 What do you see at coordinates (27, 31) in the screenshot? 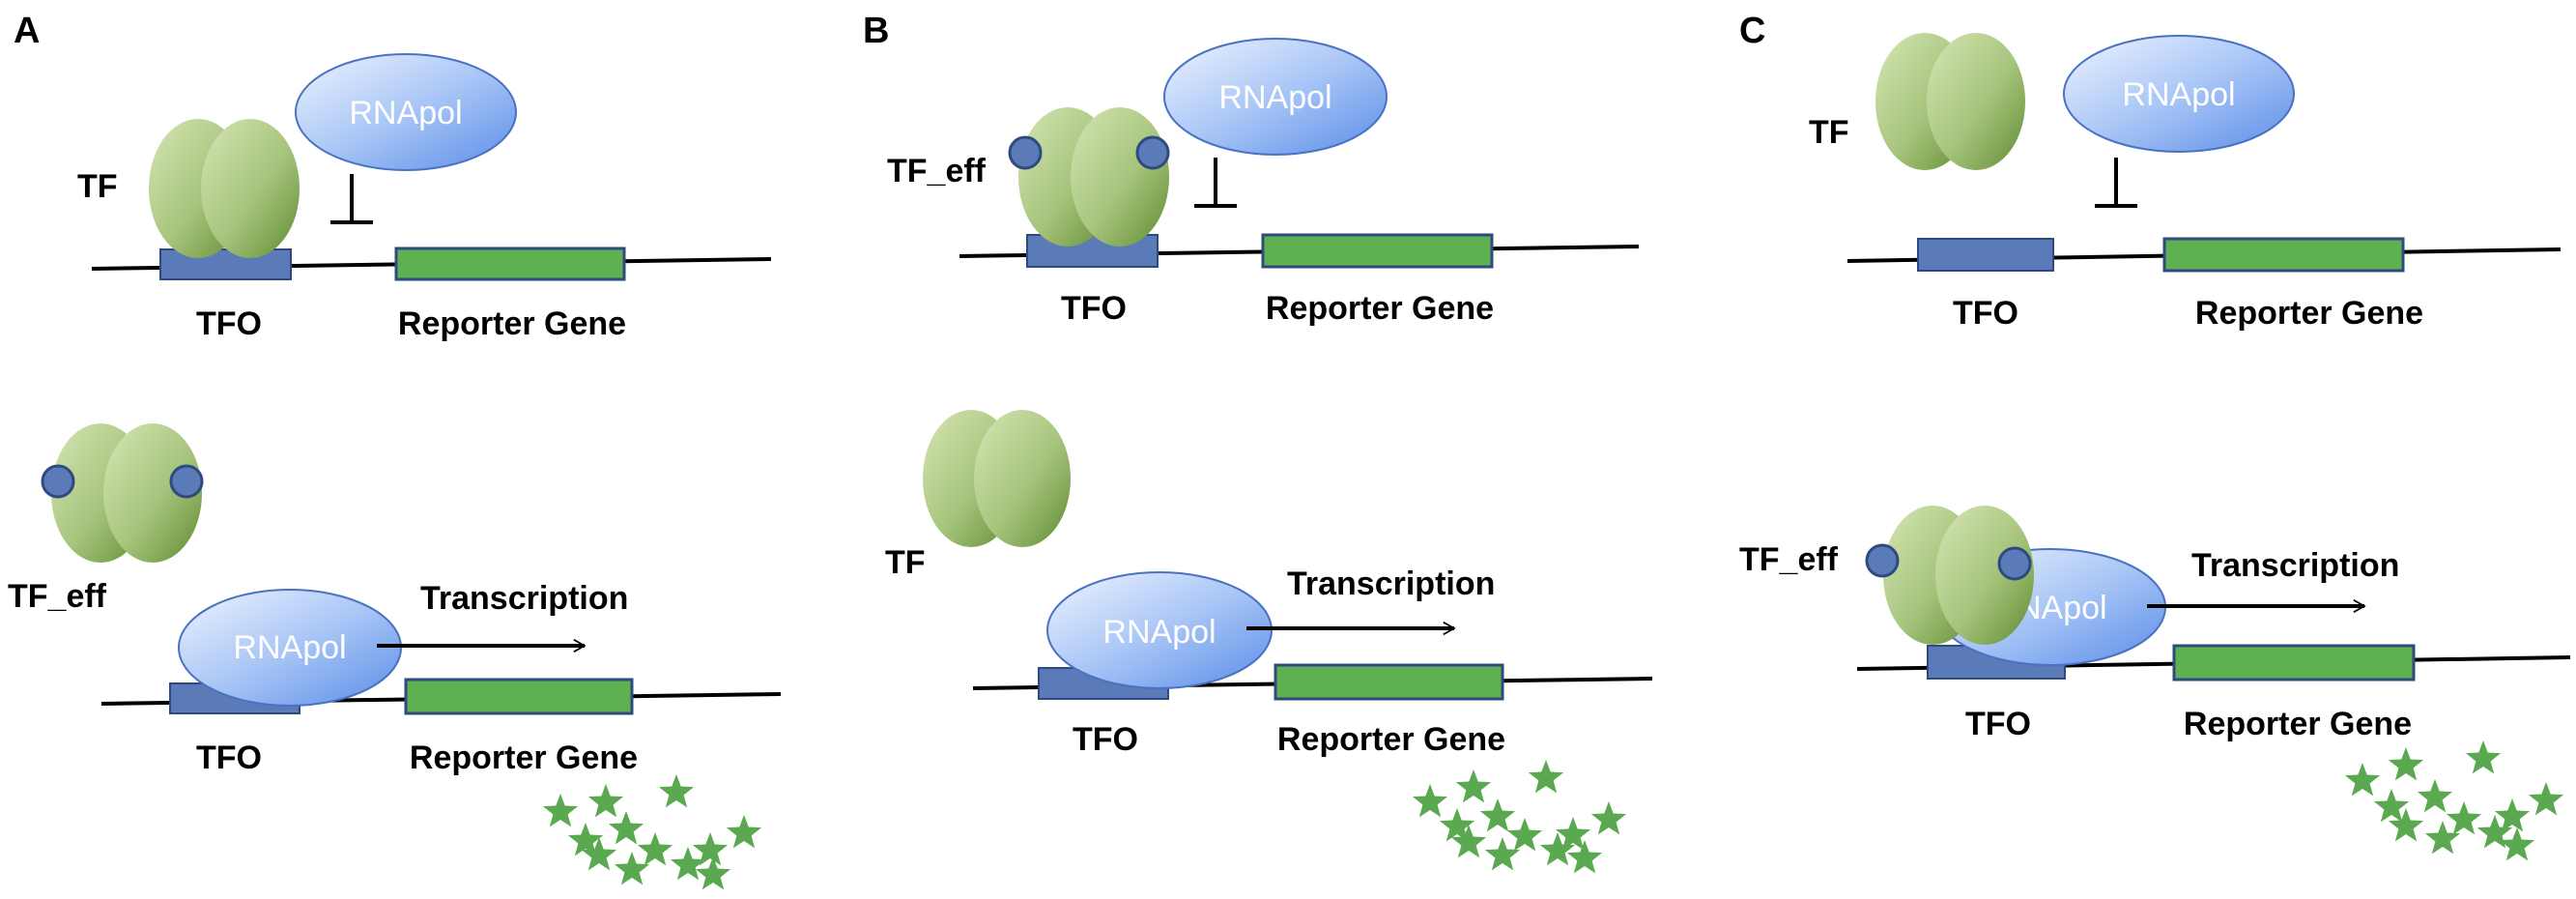
I see `panel-a-letter: A` at bounding box center [27, 31].